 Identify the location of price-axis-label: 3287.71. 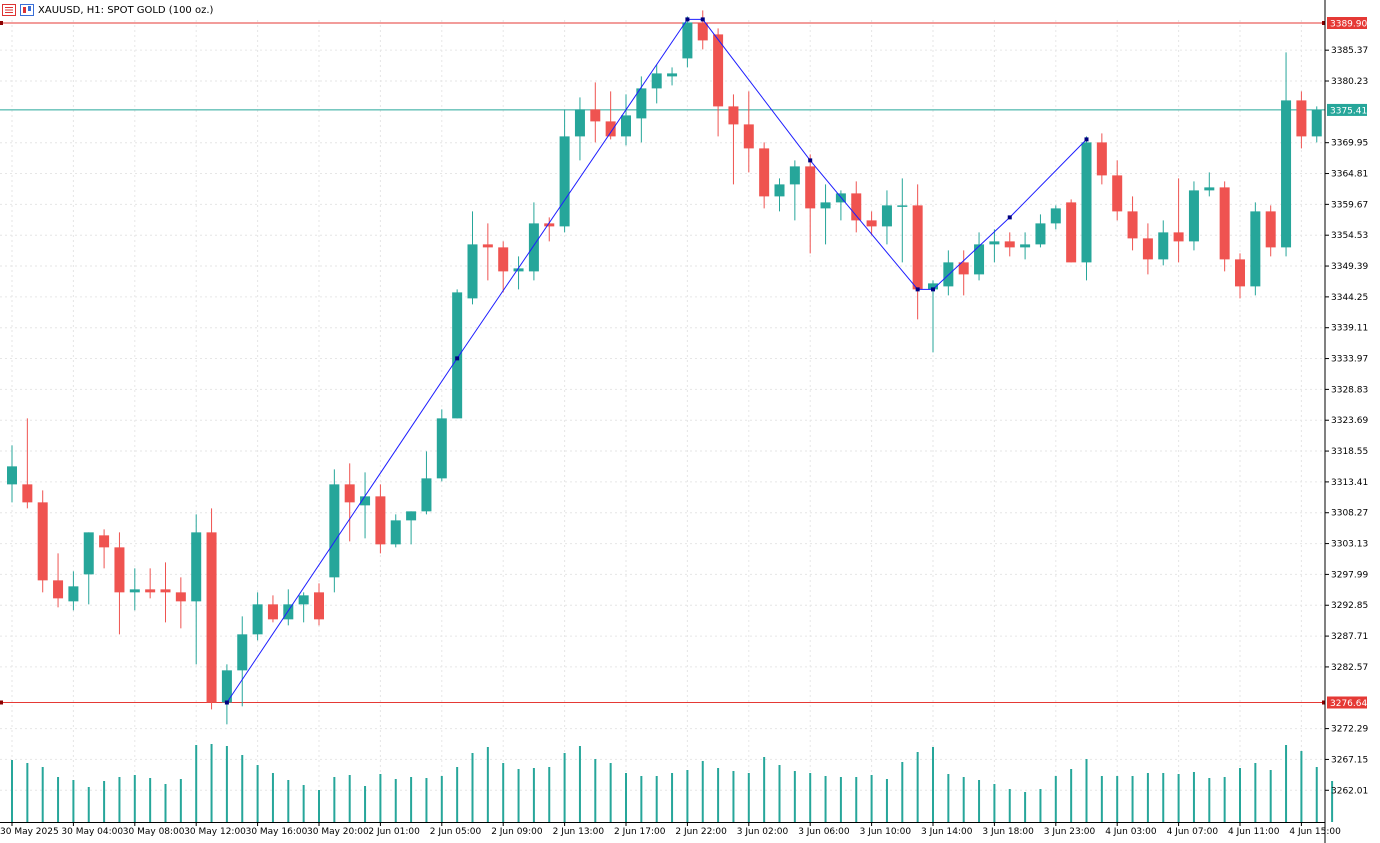
(1349, 637).